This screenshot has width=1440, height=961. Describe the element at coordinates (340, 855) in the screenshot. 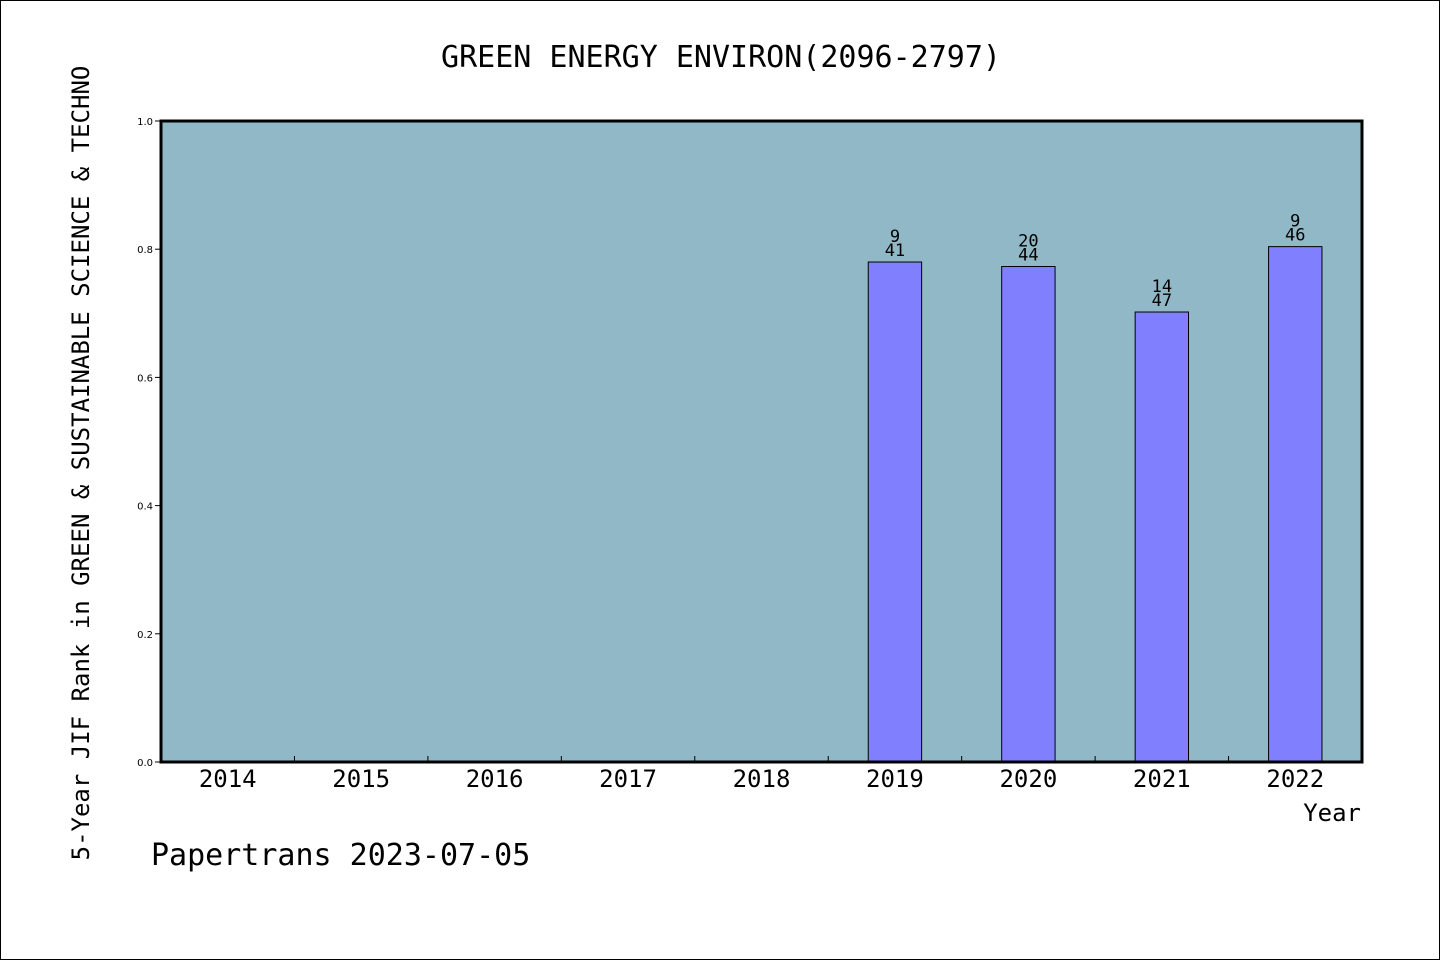

I see `footer-text: Papertrans 2023-07-05` at that location.